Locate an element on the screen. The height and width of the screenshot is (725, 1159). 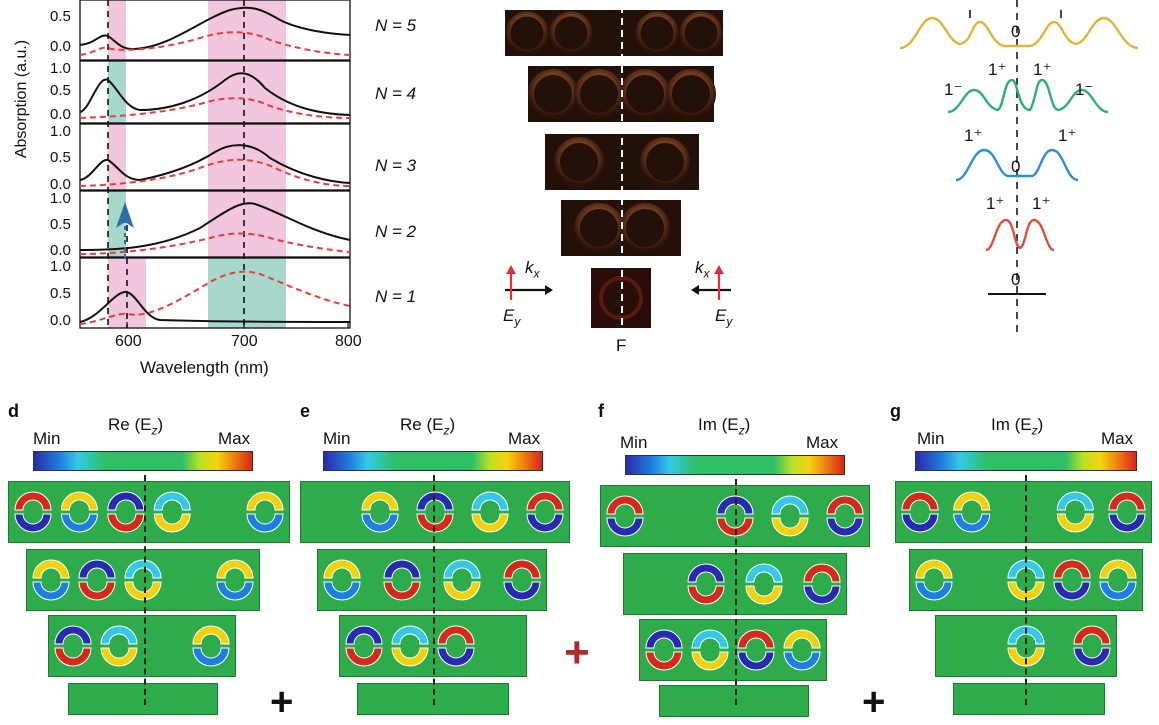
levels-svg is located at coordinates (1019, 167).